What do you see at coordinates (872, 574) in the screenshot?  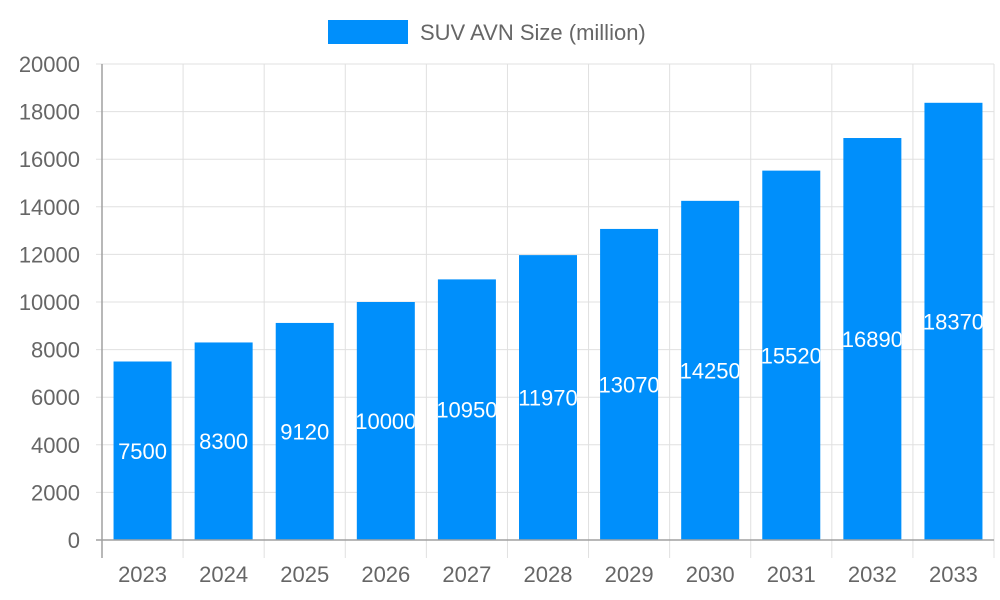 I see `x-tick-label: 2032` at bounding box center [872, 574].